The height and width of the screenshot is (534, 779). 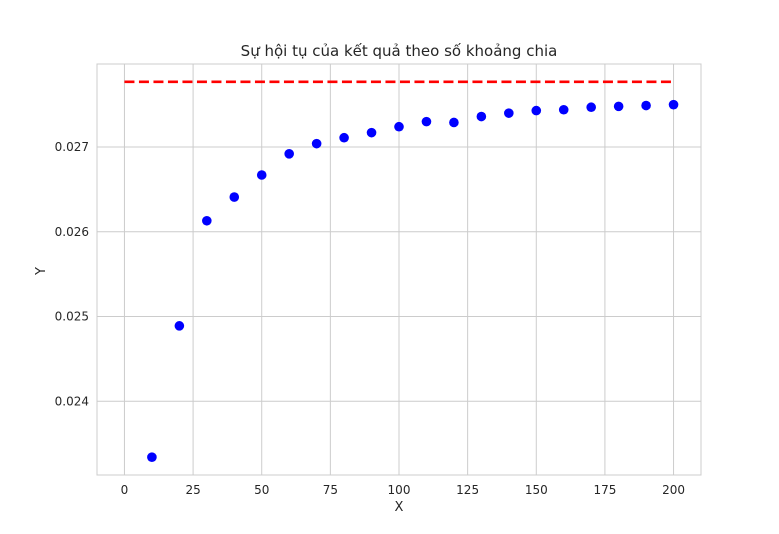 I want to click on x-tick-label: 100, so click(x=399, y=490).